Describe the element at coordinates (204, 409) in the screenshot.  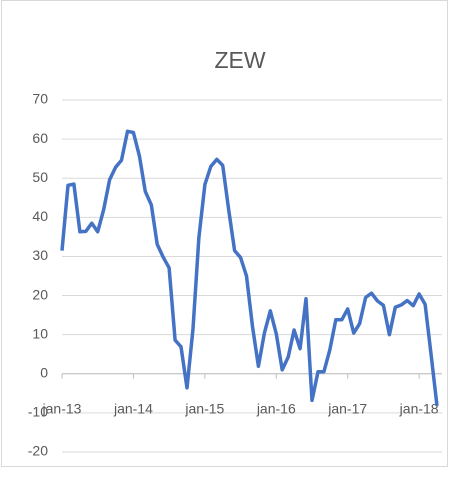
I see `x-tick-label: jan-15` at that location.